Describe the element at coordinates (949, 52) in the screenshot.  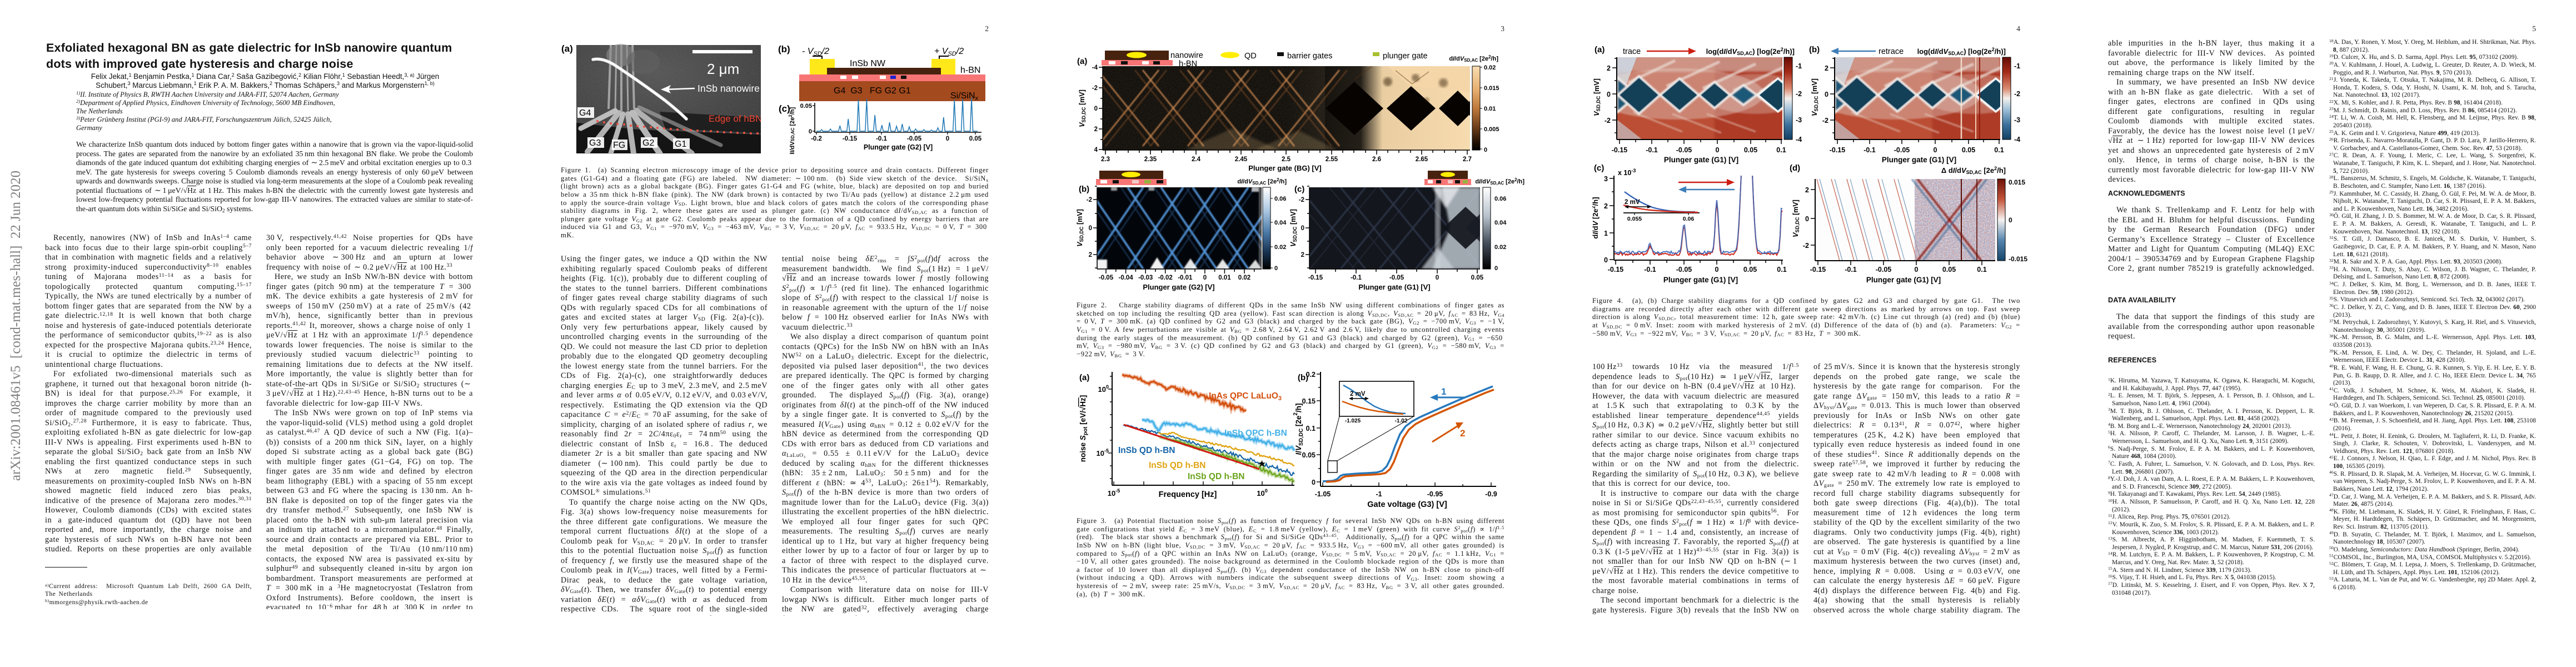
I see `svg-text: + VSD/2` at that location.